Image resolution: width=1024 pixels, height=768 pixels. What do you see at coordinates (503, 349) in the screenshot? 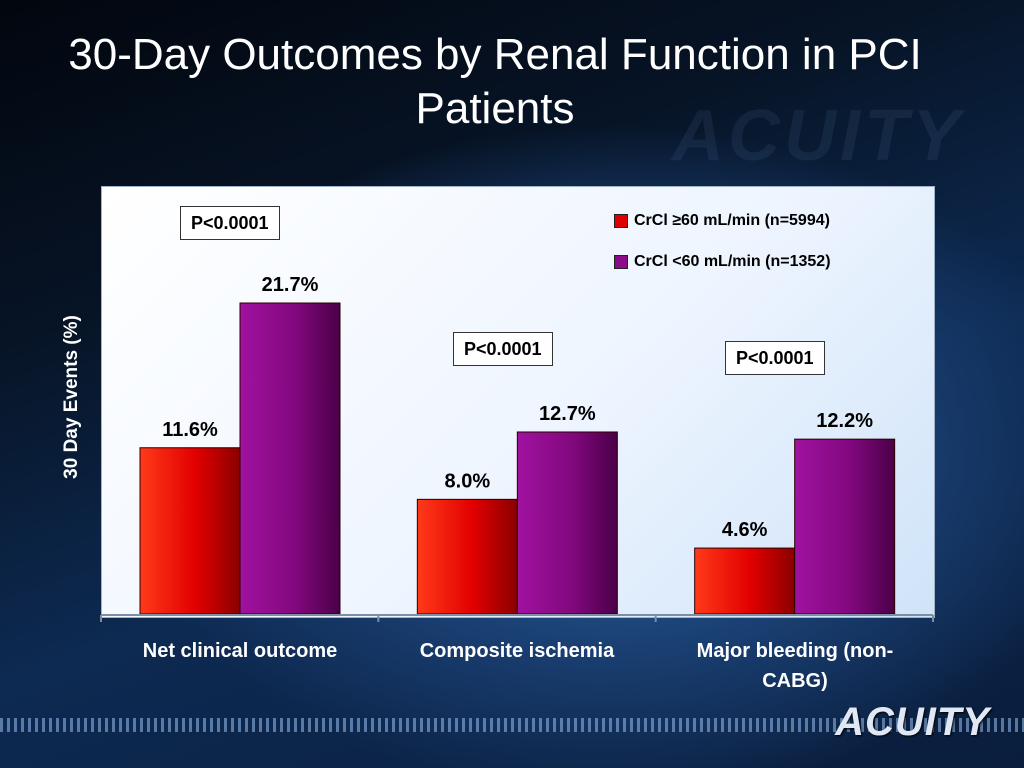
I see `p-value-annotation-composite-ischemia: P<0.0001` at bounding box center [503, 349].